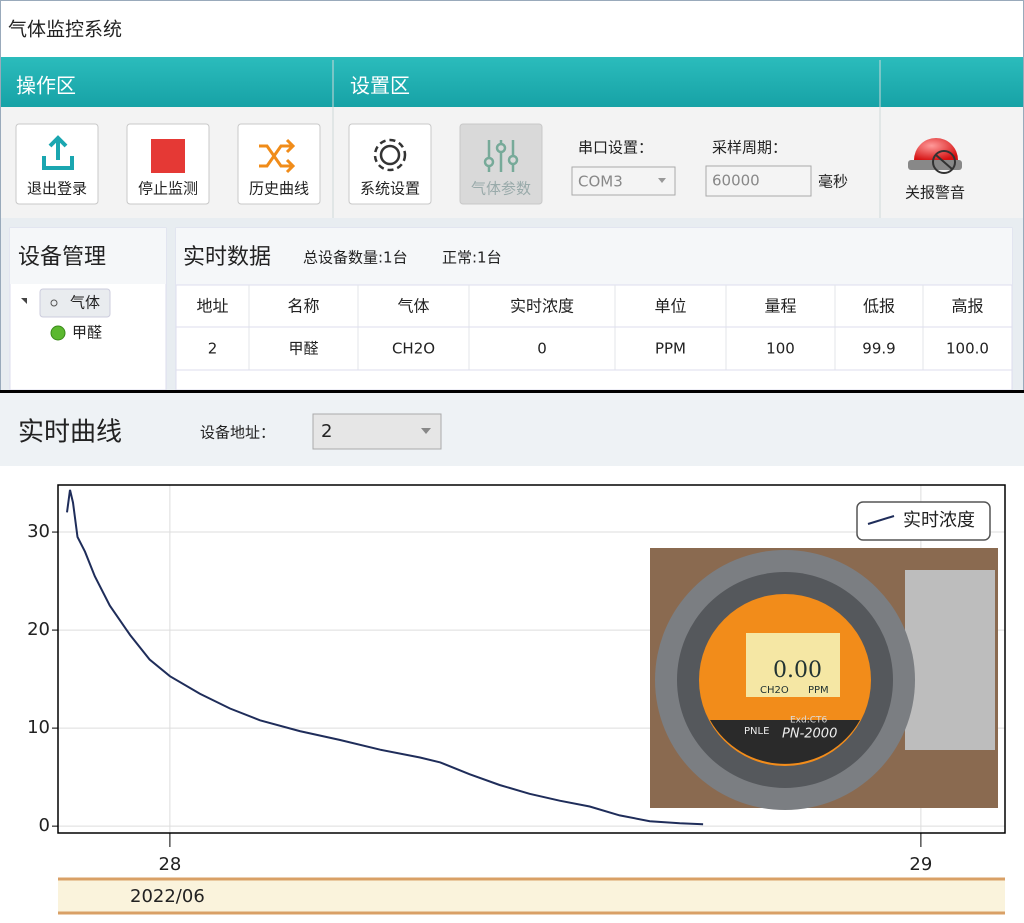 Image resolution: width=1024 pixels, height=923 pixels. What do you see at coordinates (65, 30) in the screenshot?
I see `window-title: 气体监控系统` at bounding box center [65, 30].